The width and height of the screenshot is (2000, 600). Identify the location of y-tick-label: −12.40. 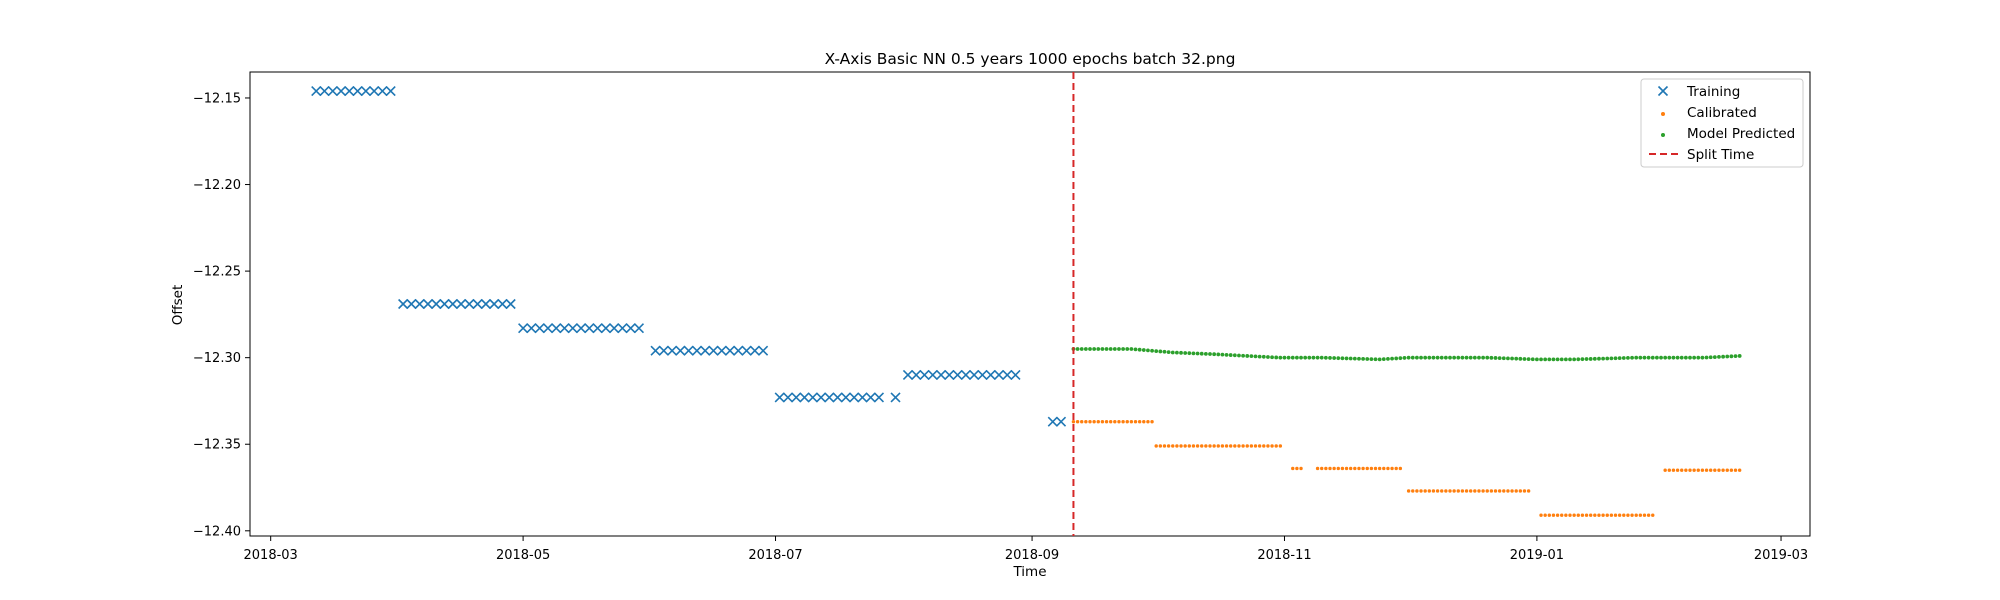
(217, 531).